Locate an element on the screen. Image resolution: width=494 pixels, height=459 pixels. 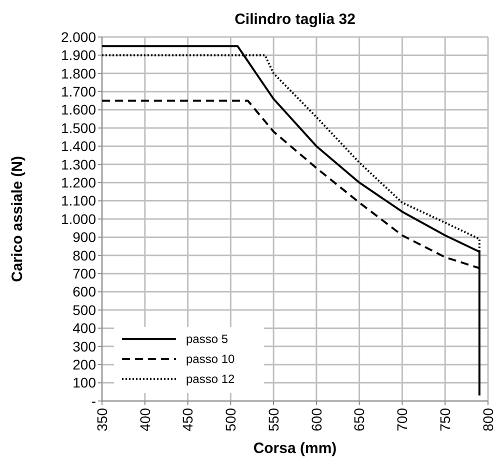
y-tick-label: 1.100 is located at coordinates (78, 200).